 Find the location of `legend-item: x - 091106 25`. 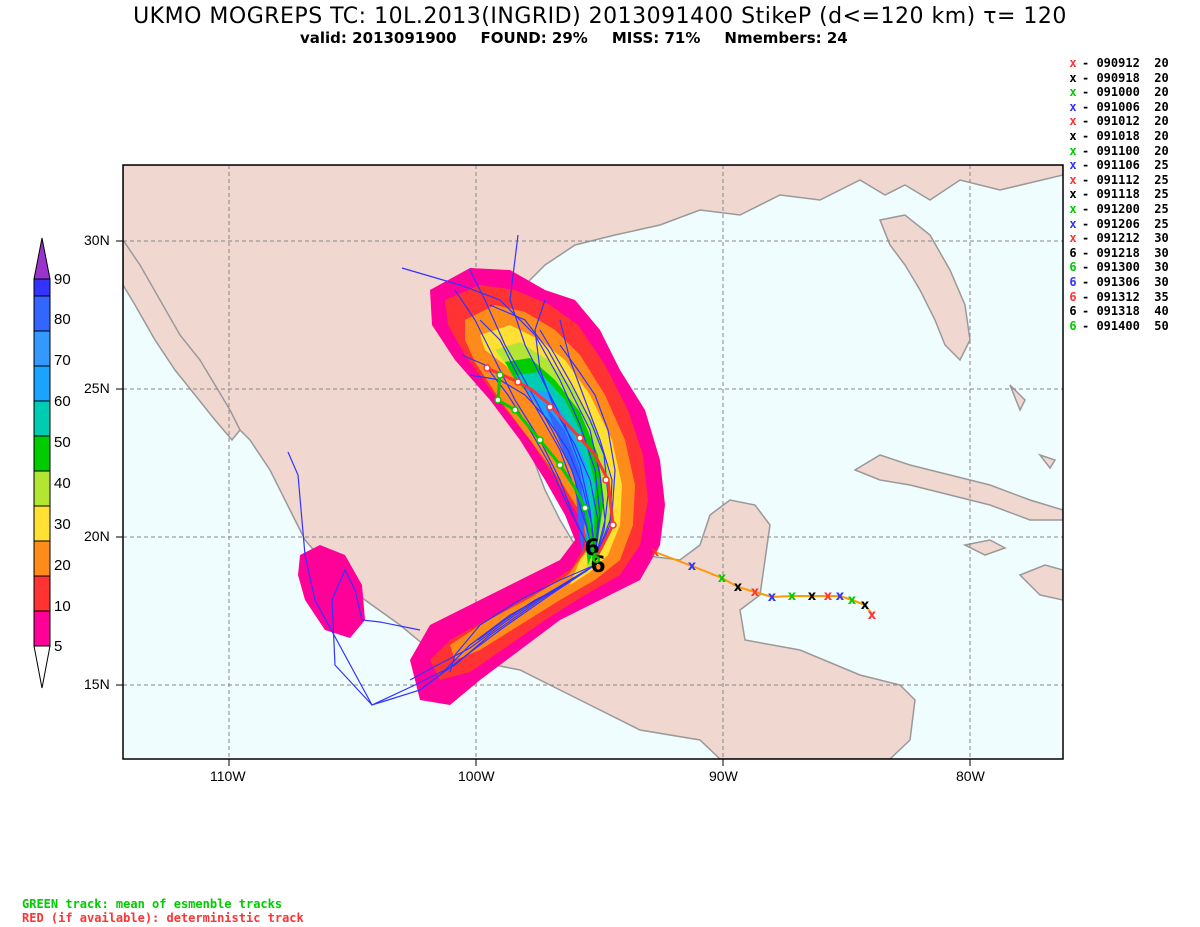

legend-item: x - 091106 25 is located at coordinates (1117, 165).